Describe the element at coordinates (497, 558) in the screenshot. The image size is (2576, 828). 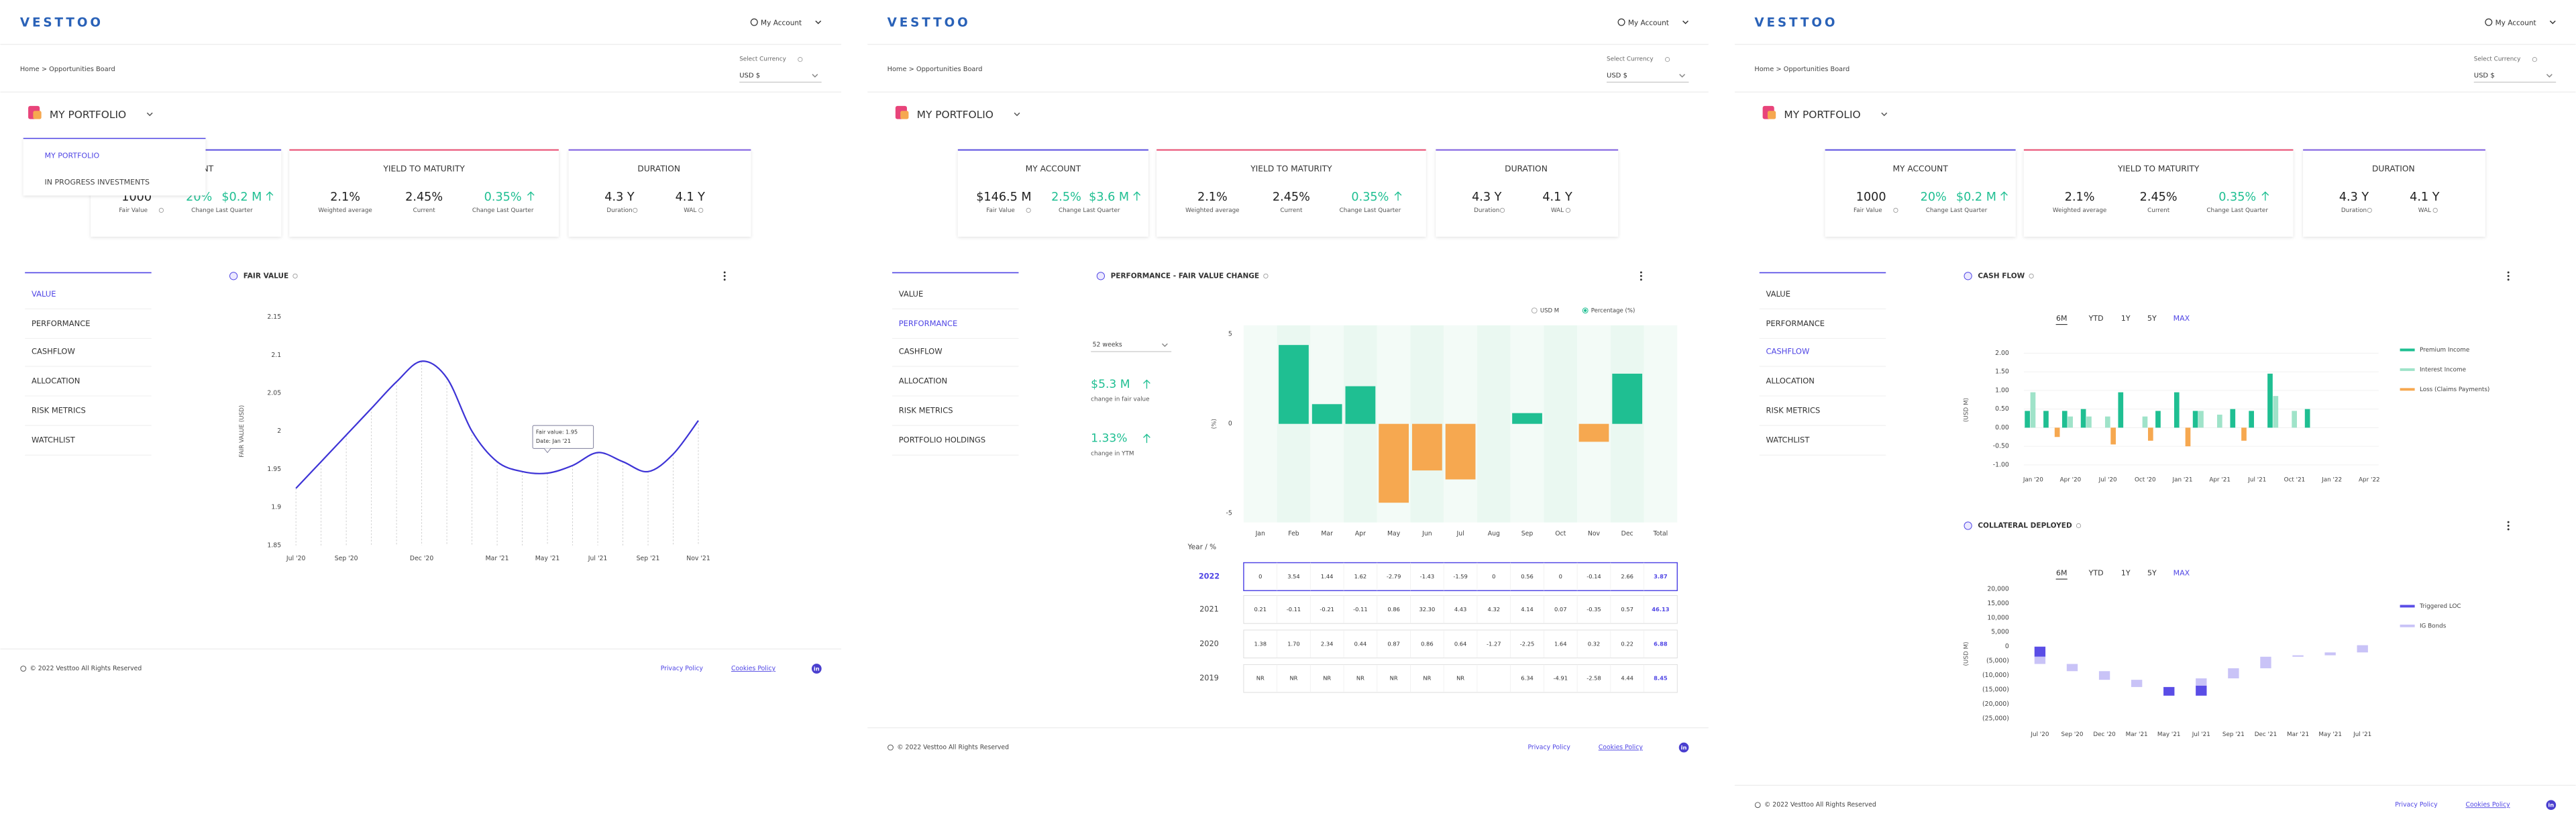
I see `x-tick-label: Mar '21` at that location.